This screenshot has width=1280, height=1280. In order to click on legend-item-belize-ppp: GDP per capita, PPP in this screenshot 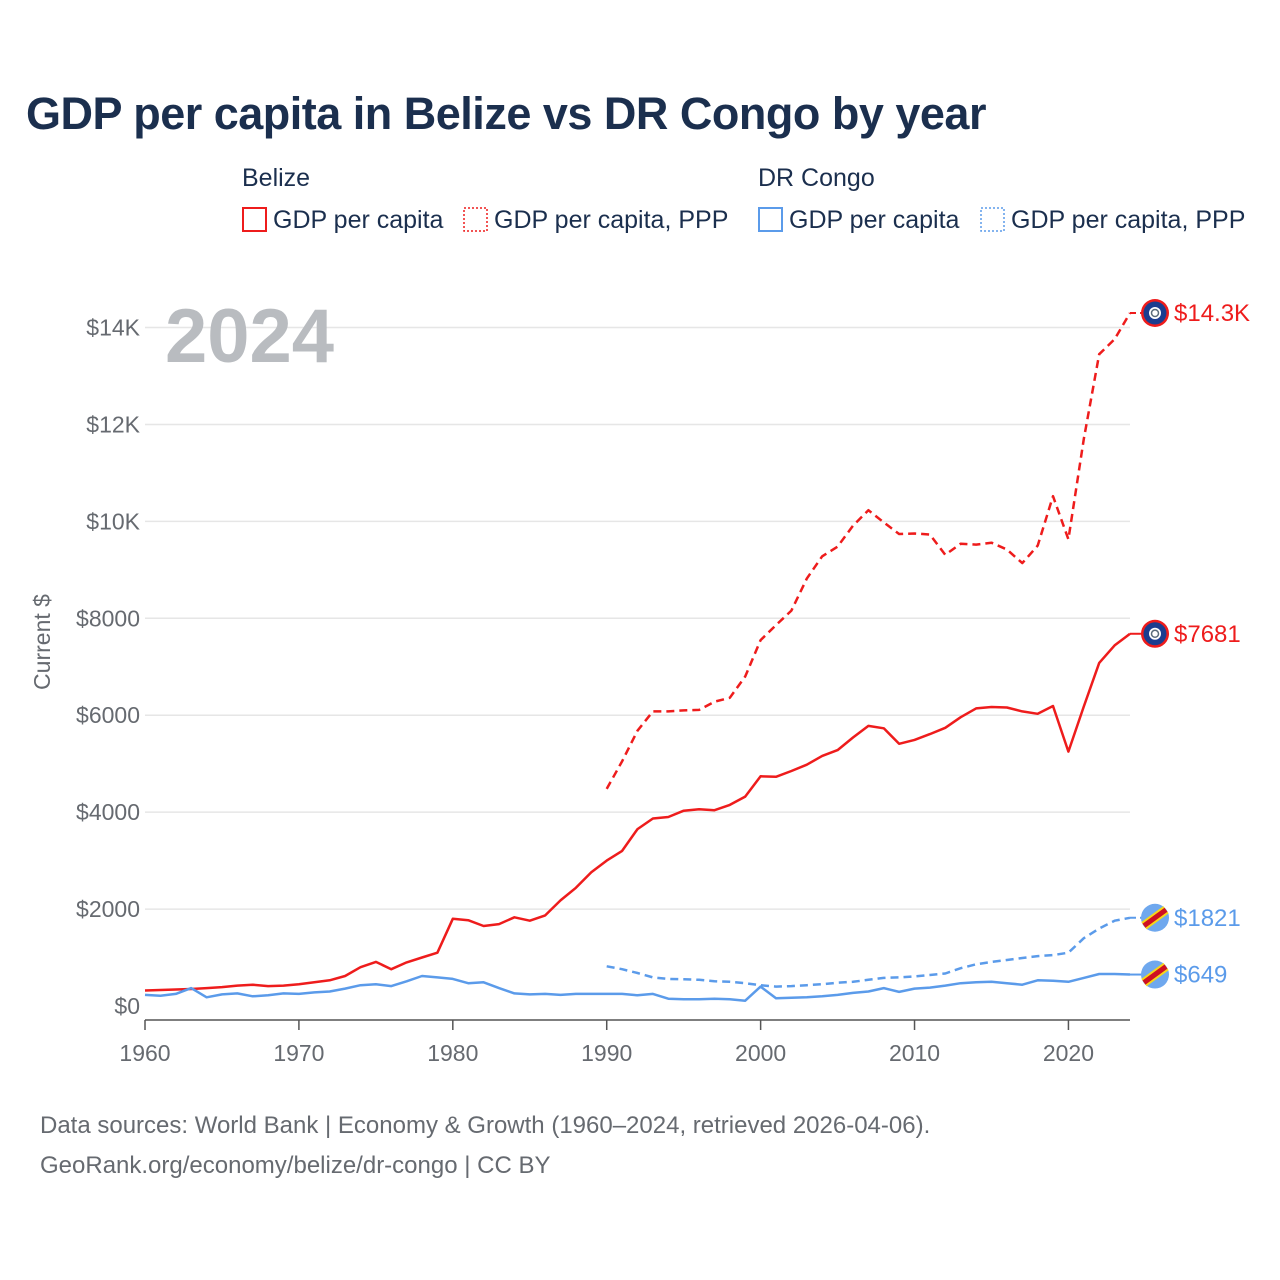, I will do `click(595, 220)`.